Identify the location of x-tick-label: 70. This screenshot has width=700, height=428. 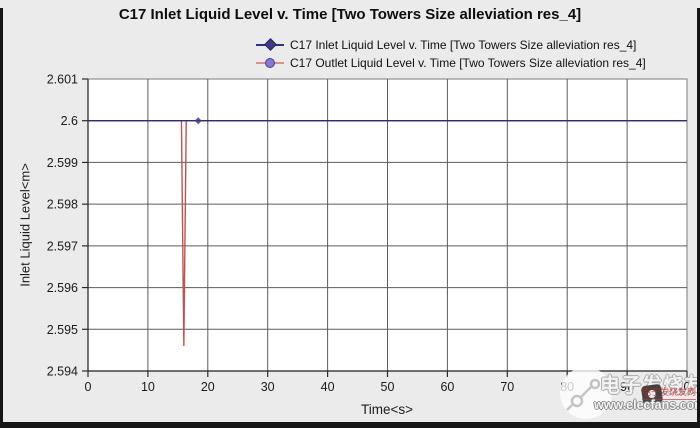
(507, 387).